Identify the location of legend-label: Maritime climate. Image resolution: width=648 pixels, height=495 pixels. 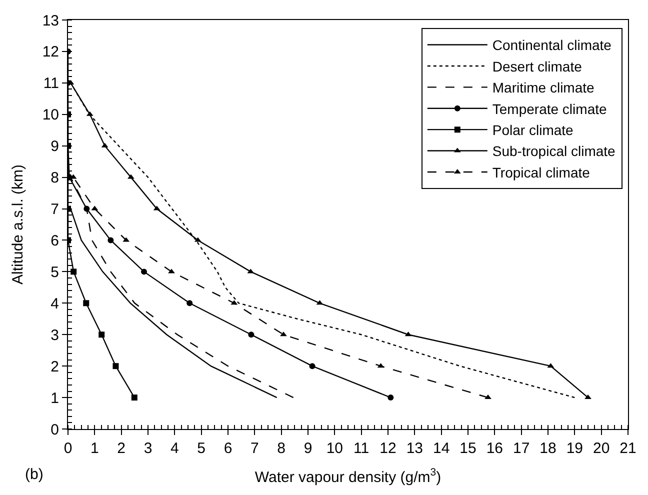
(543, 88).